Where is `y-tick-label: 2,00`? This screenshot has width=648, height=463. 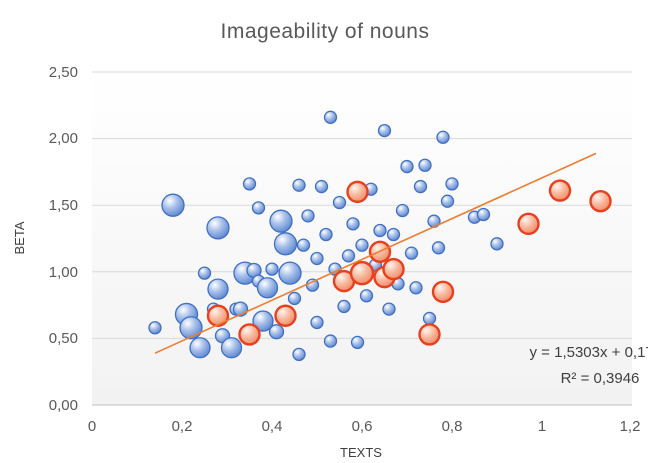
y-tick-label: 2,00 is located at coordinates (63, 138).